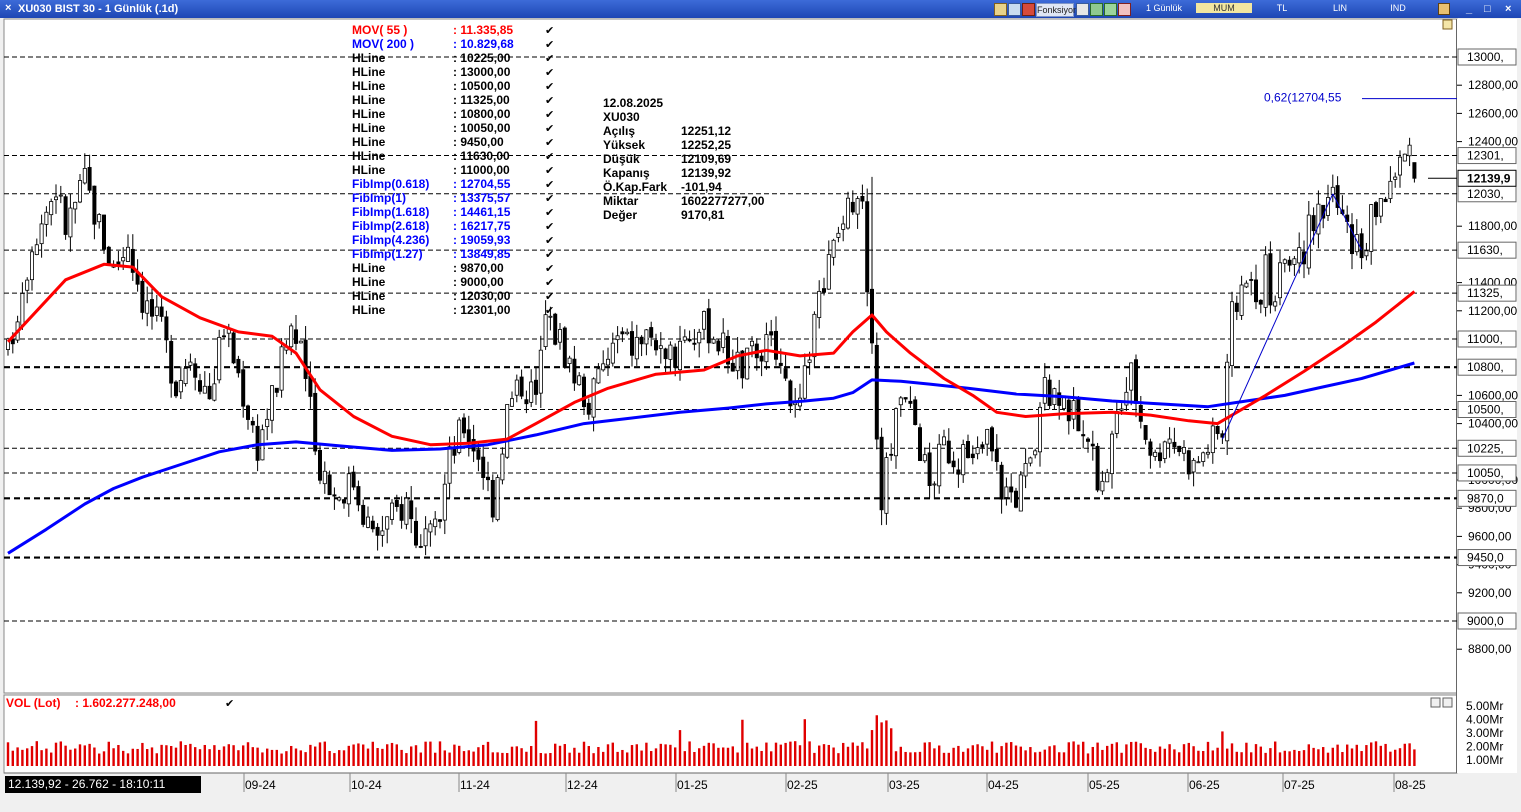 The width and height of the screenshot is (1521, 812). What do you see at coordinates (1487, 9) in the screenshot?
I see `maximize-button: □` at bounding box center [1487, 9].